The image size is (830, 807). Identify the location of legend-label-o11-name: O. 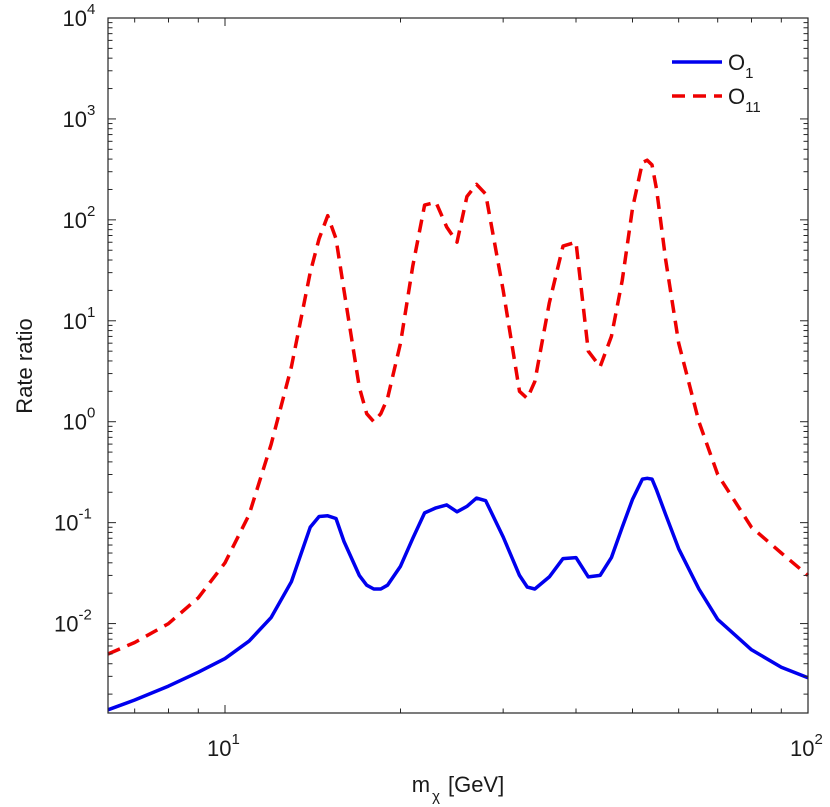
(736, 96).